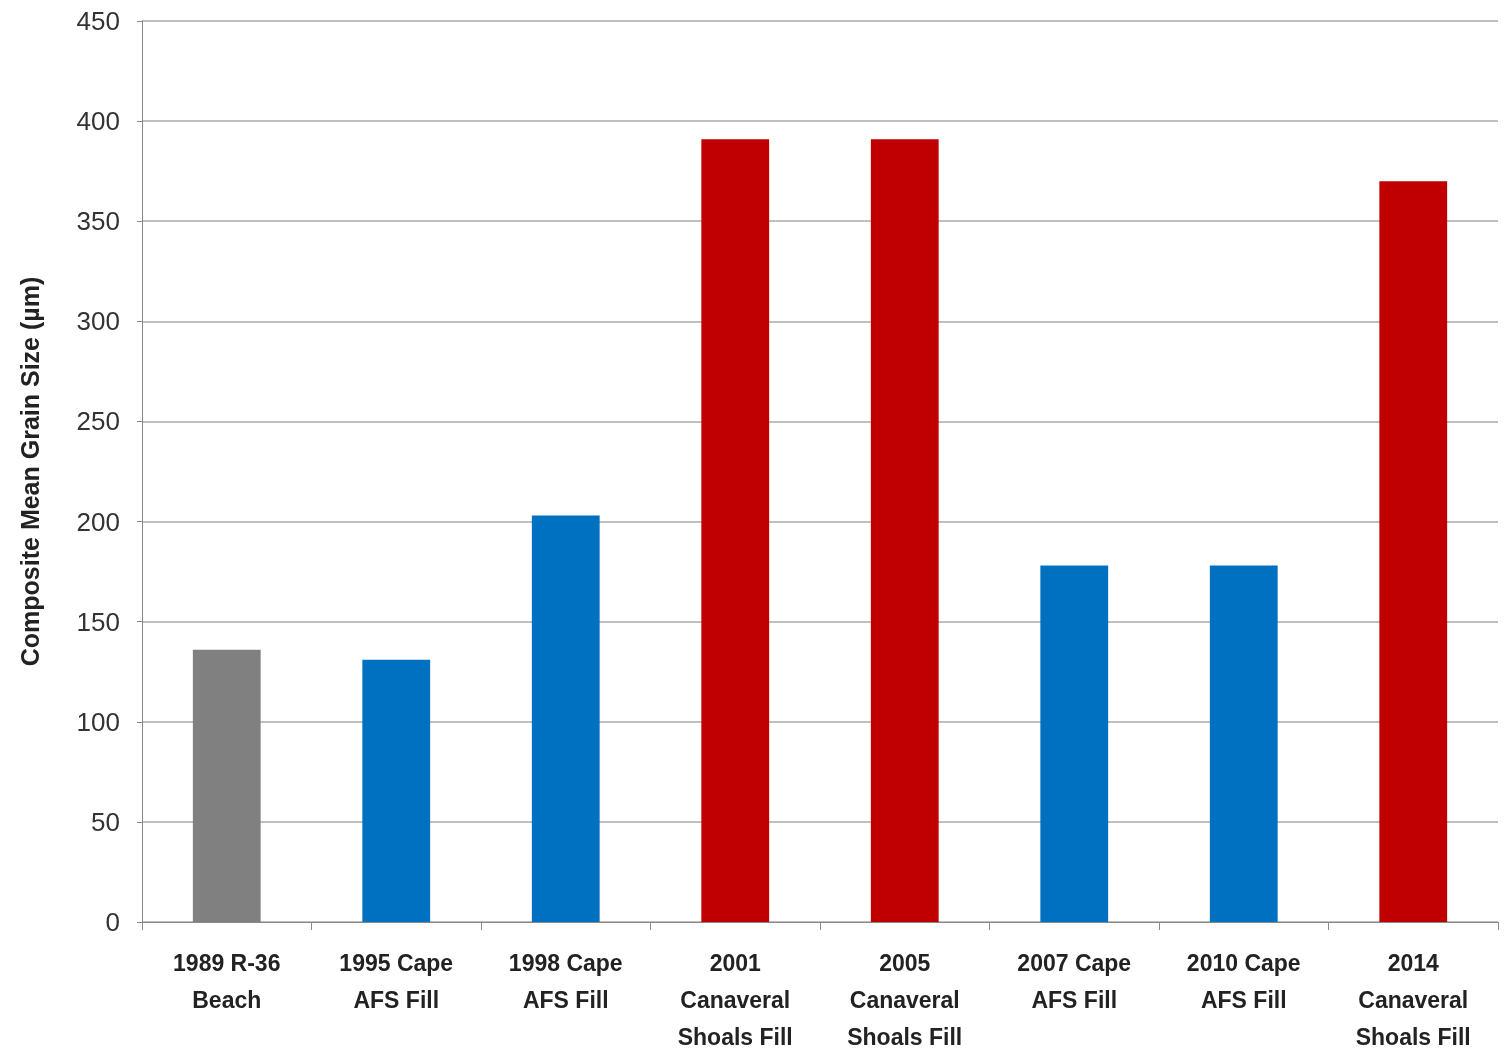 Image resolution: width=1508 pixels, height=1063 pixels. I want to click on y-axis-title: Composite Mean Grain Size (µm), so click(29, 471).